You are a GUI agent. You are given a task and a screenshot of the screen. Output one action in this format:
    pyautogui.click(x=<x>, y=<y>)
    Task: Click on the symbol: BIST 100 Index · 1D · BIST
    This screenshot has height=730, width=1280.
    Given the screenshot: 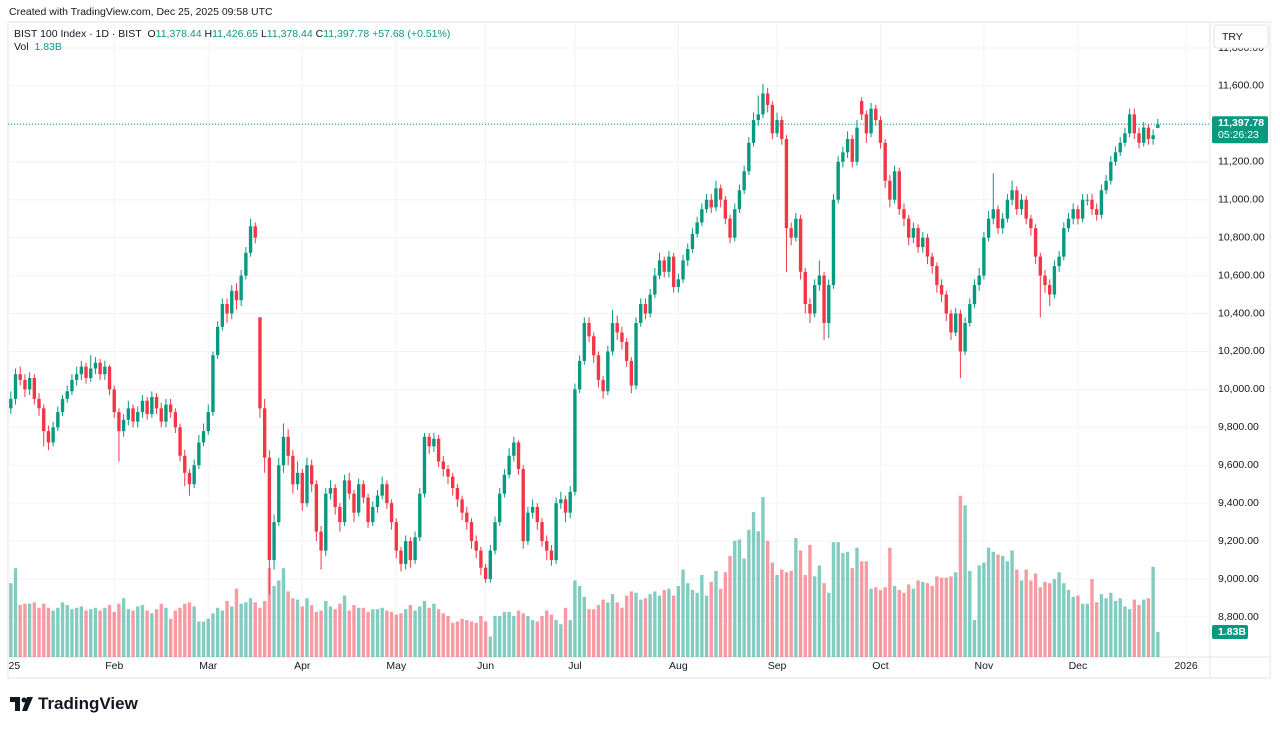 What is the action you would take?
    pyautogui.click(x=78, y=34)
    